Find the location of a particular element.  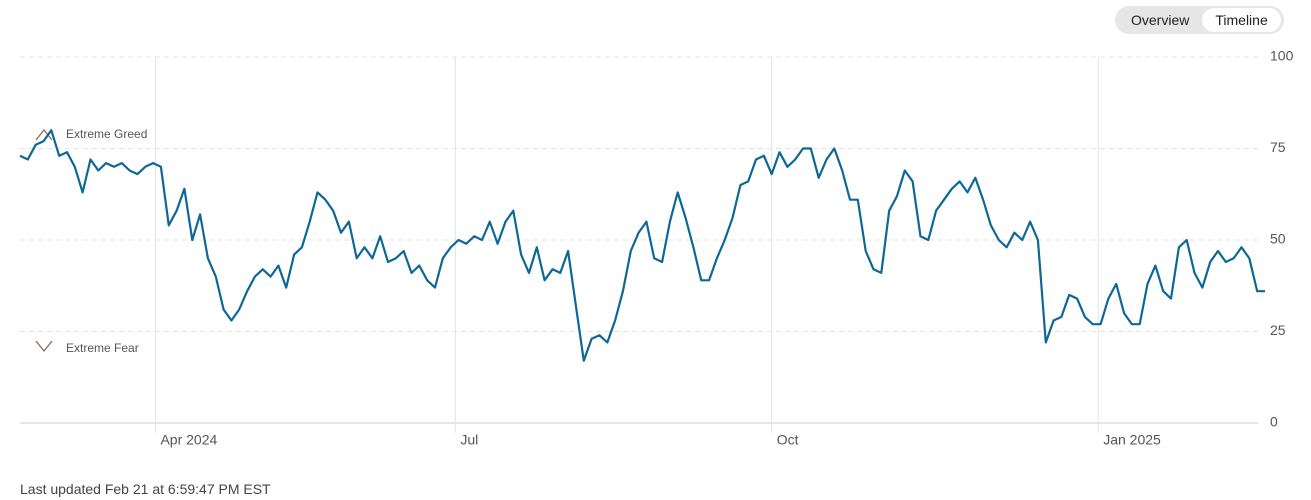

y-tick-label: 75 is located at coordinates (1278, 147).